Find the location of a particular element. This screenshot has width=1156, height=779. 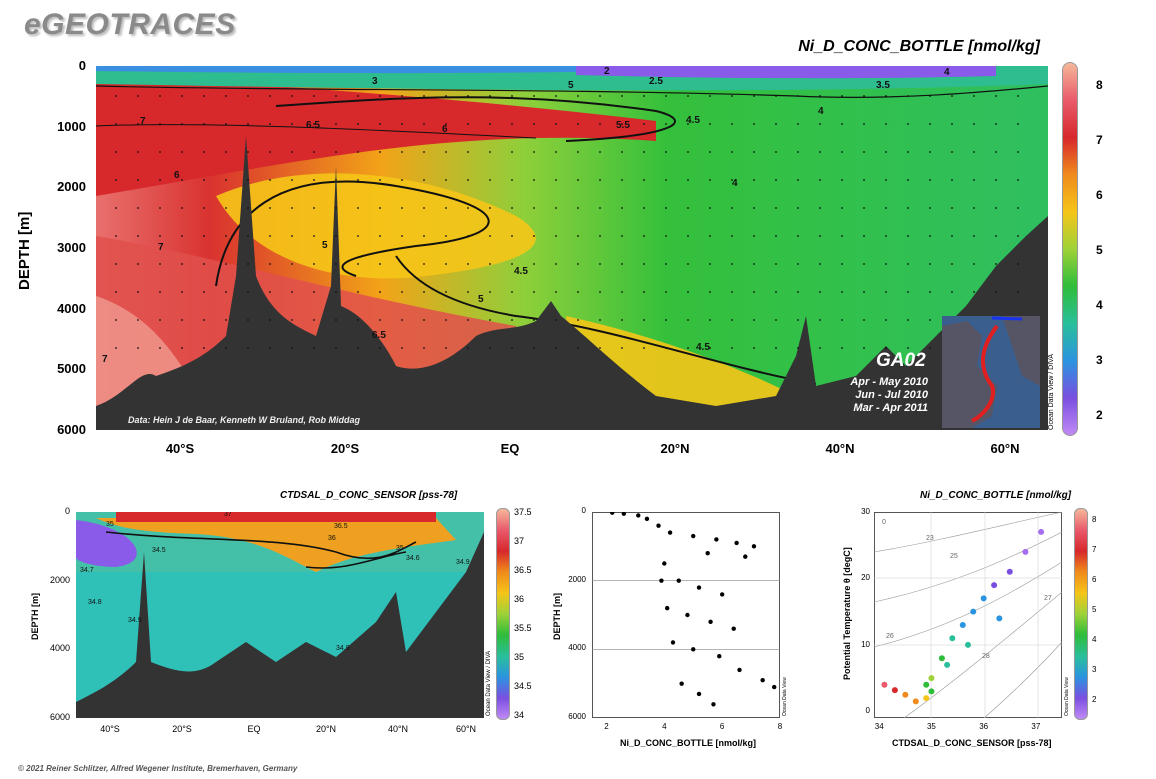

sal-x-tick: 20°N is located at coordinates (326, 729).